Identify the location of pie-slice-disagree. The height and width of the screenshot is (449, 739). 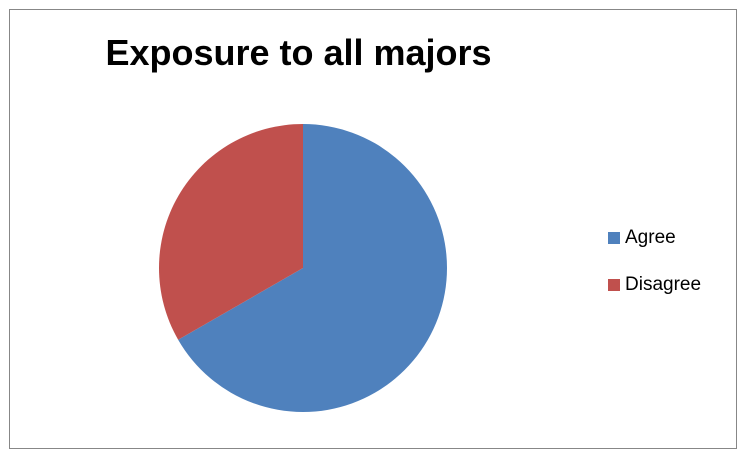
(231, 232).